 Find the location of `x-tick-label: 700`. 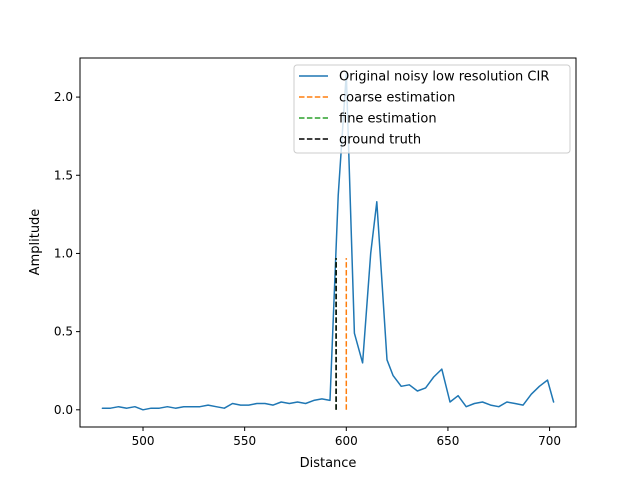

x-tick-label: 700 is located at coordinates (549, 441).